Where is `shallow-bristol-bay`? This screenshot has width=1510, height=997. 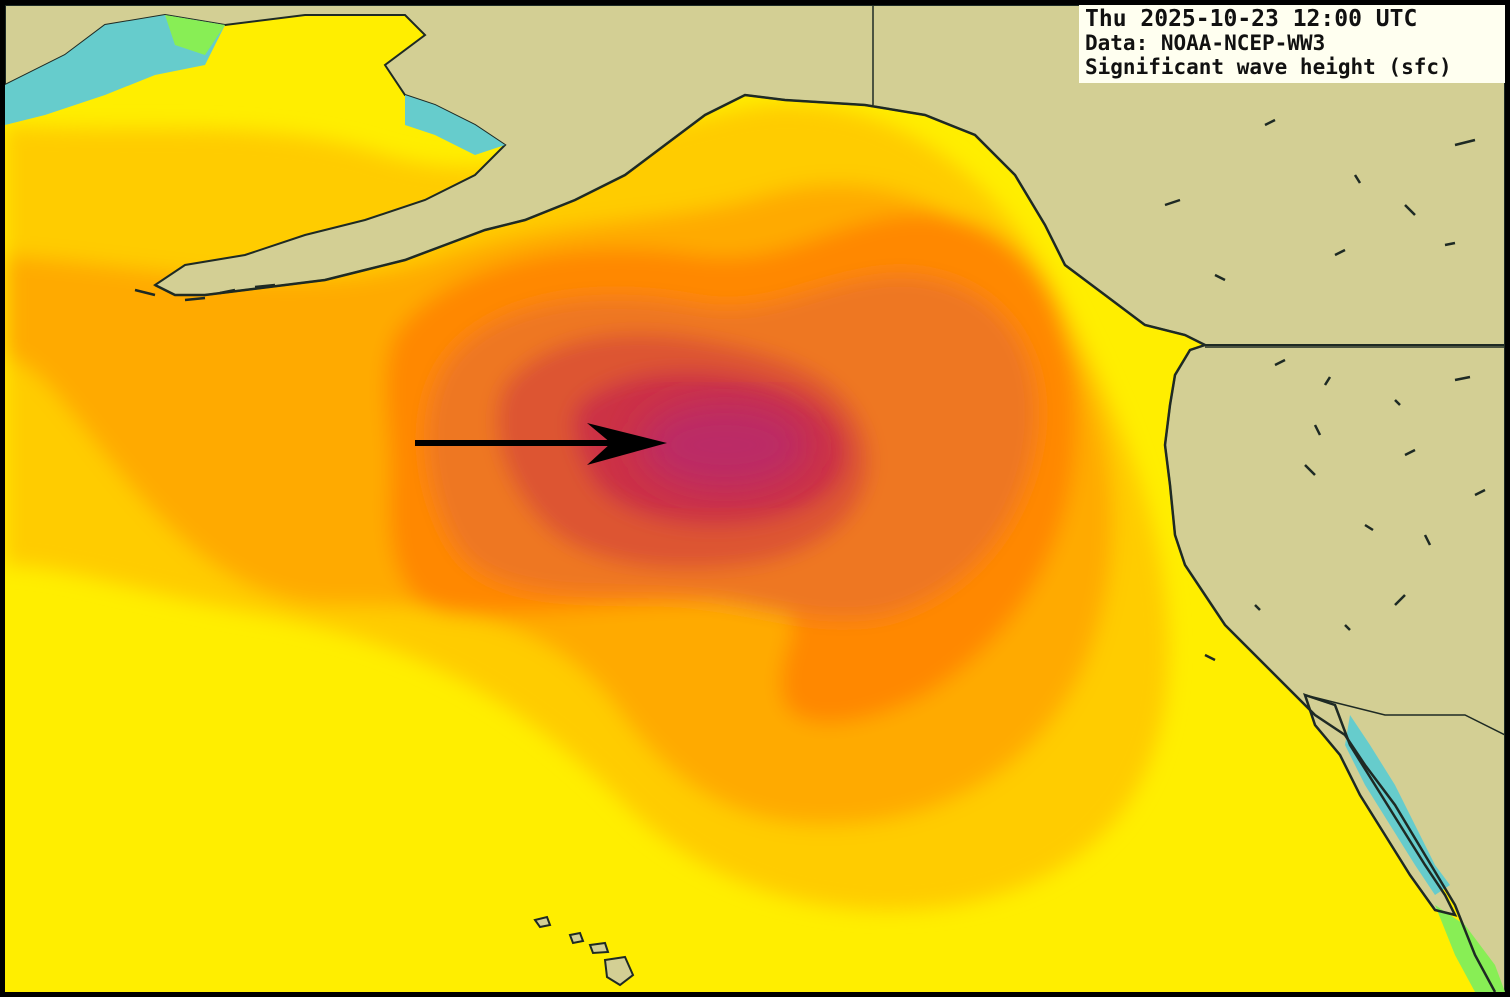
shallow-bristol-bay is located at coordinates (455, 125).